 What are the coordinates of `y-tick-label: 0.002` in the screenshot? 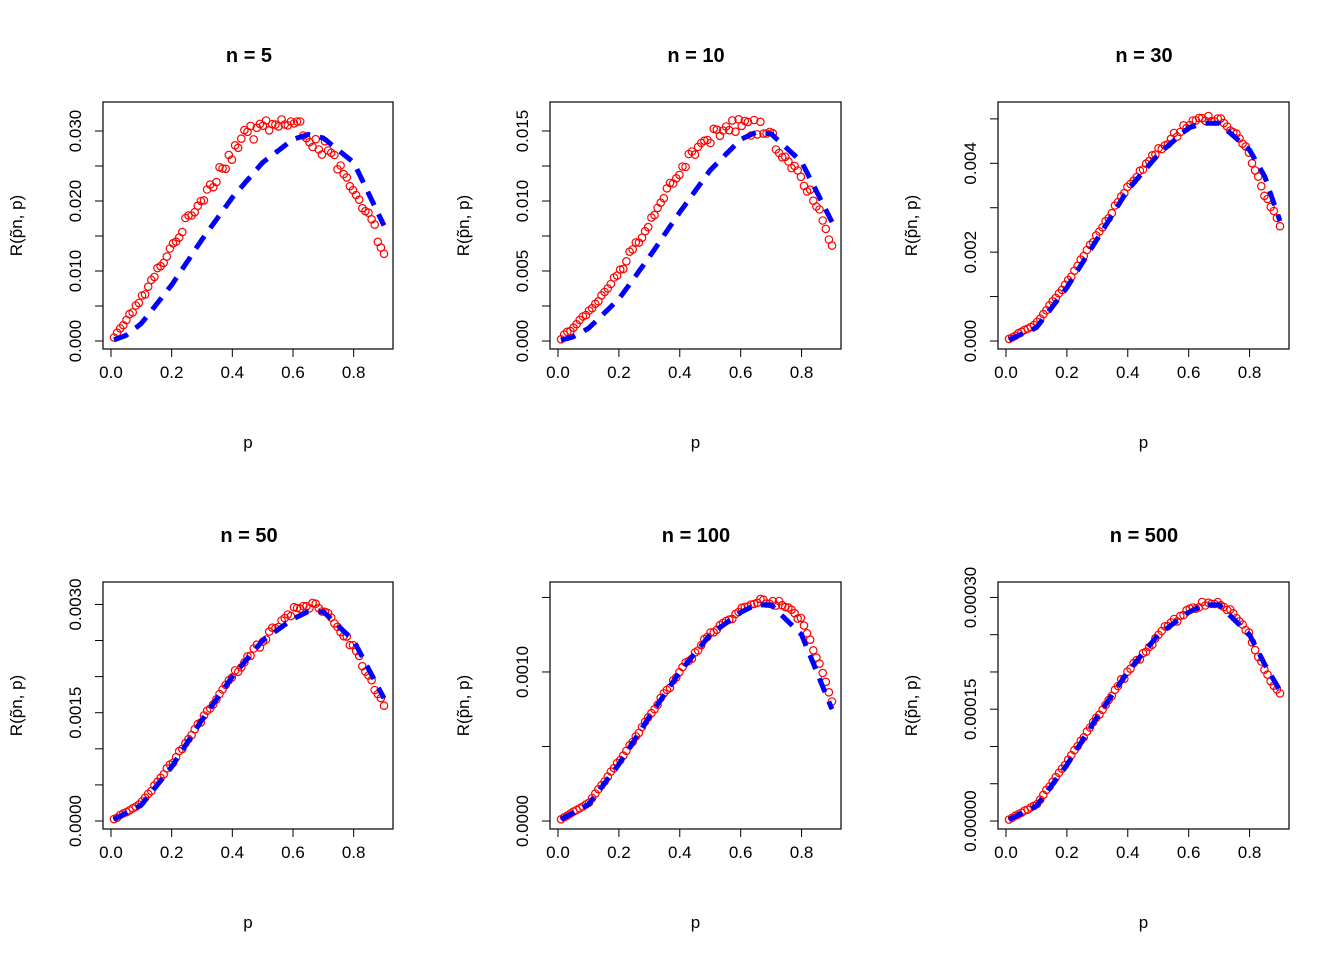 It's located at (970, 252).